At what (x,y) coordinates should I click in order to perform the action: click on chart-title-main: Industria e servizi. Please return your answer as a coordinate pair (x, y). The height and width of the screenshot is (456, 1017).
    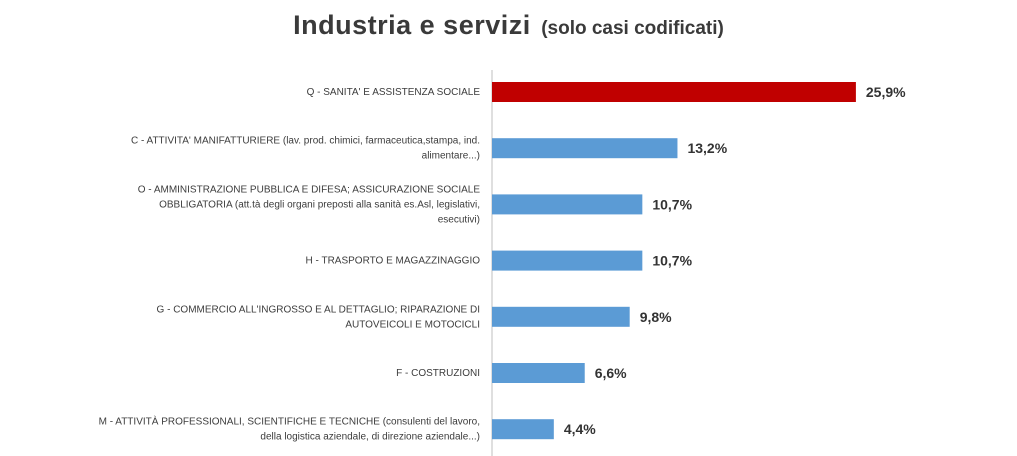
    Looking at the image, I should click on (412, 25).